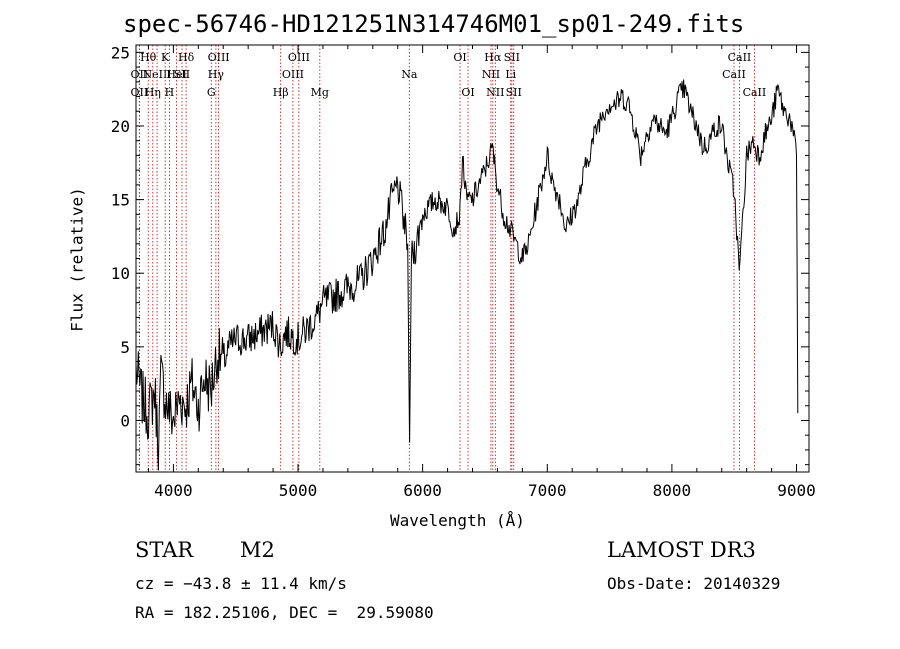  Describe the element at coordinates (320, 92) in the screenshot. I see `line-marker-label: Mg` at that location.